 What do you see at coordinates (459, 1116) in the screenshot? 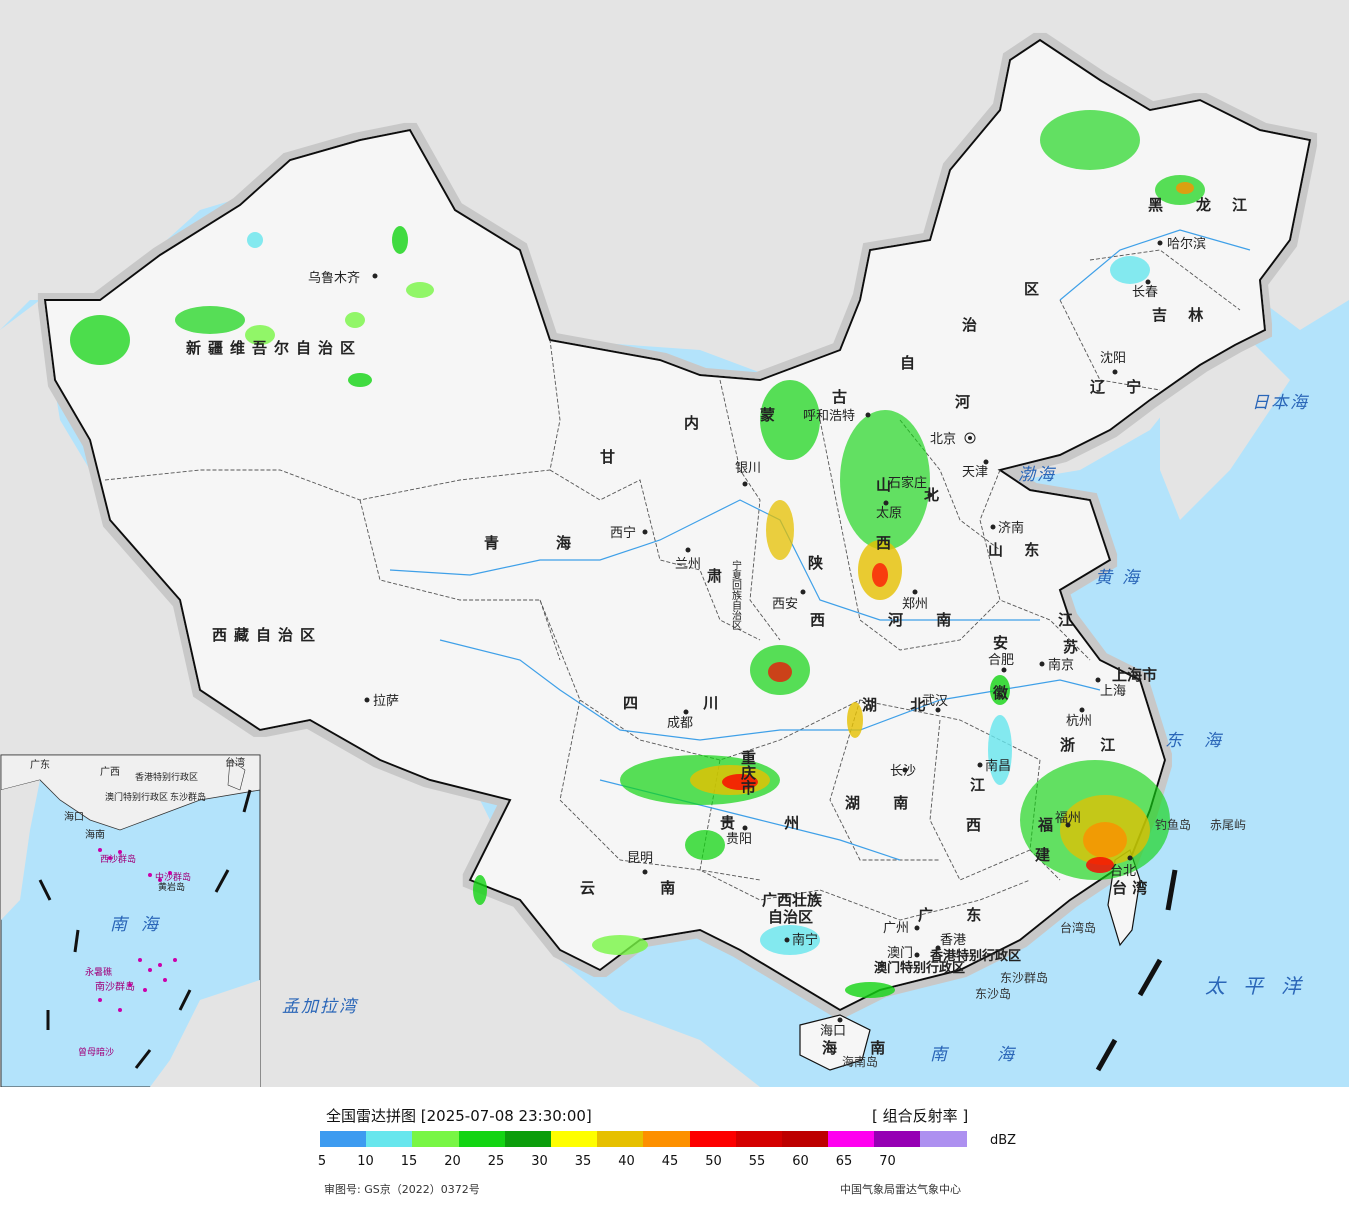
I see `legend-title: 全国雷达拼图 [2025-07-08 23:30:00]` at bounding box center [459, 1116].